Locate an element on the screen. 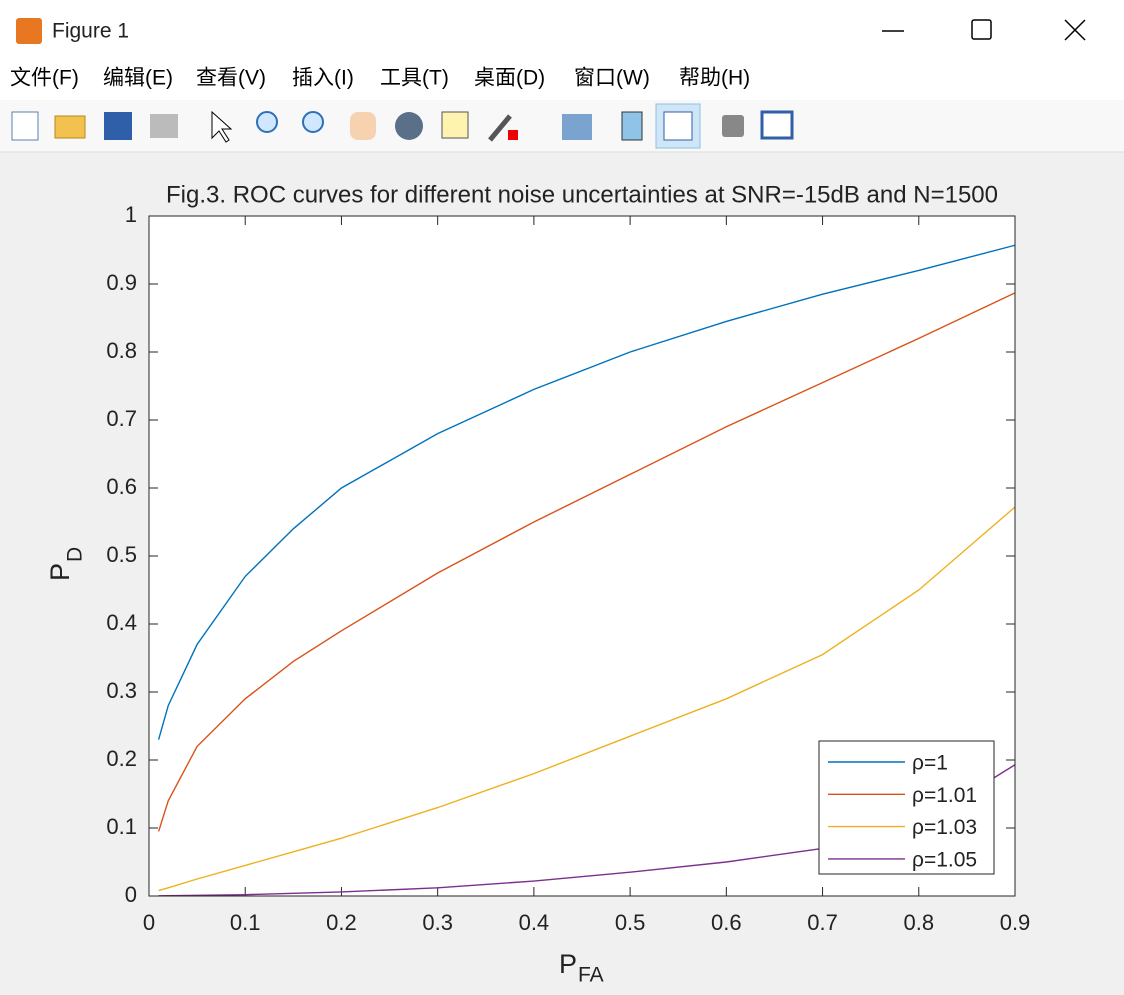 Image resolution: width=1124 pixels, height=995 pixels. y-tick-label: 1 is located at coordinates (131, 214).